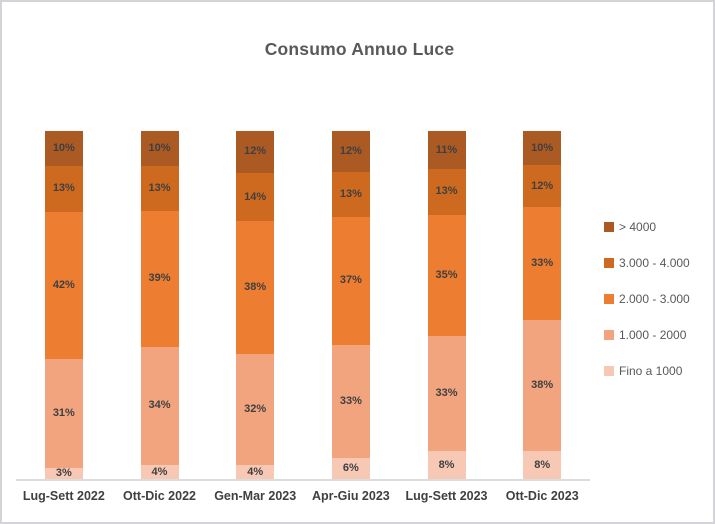 The height and width of the screenshot is (524, 715). I want to click on bar-segment: 14%, so click(255, 197).